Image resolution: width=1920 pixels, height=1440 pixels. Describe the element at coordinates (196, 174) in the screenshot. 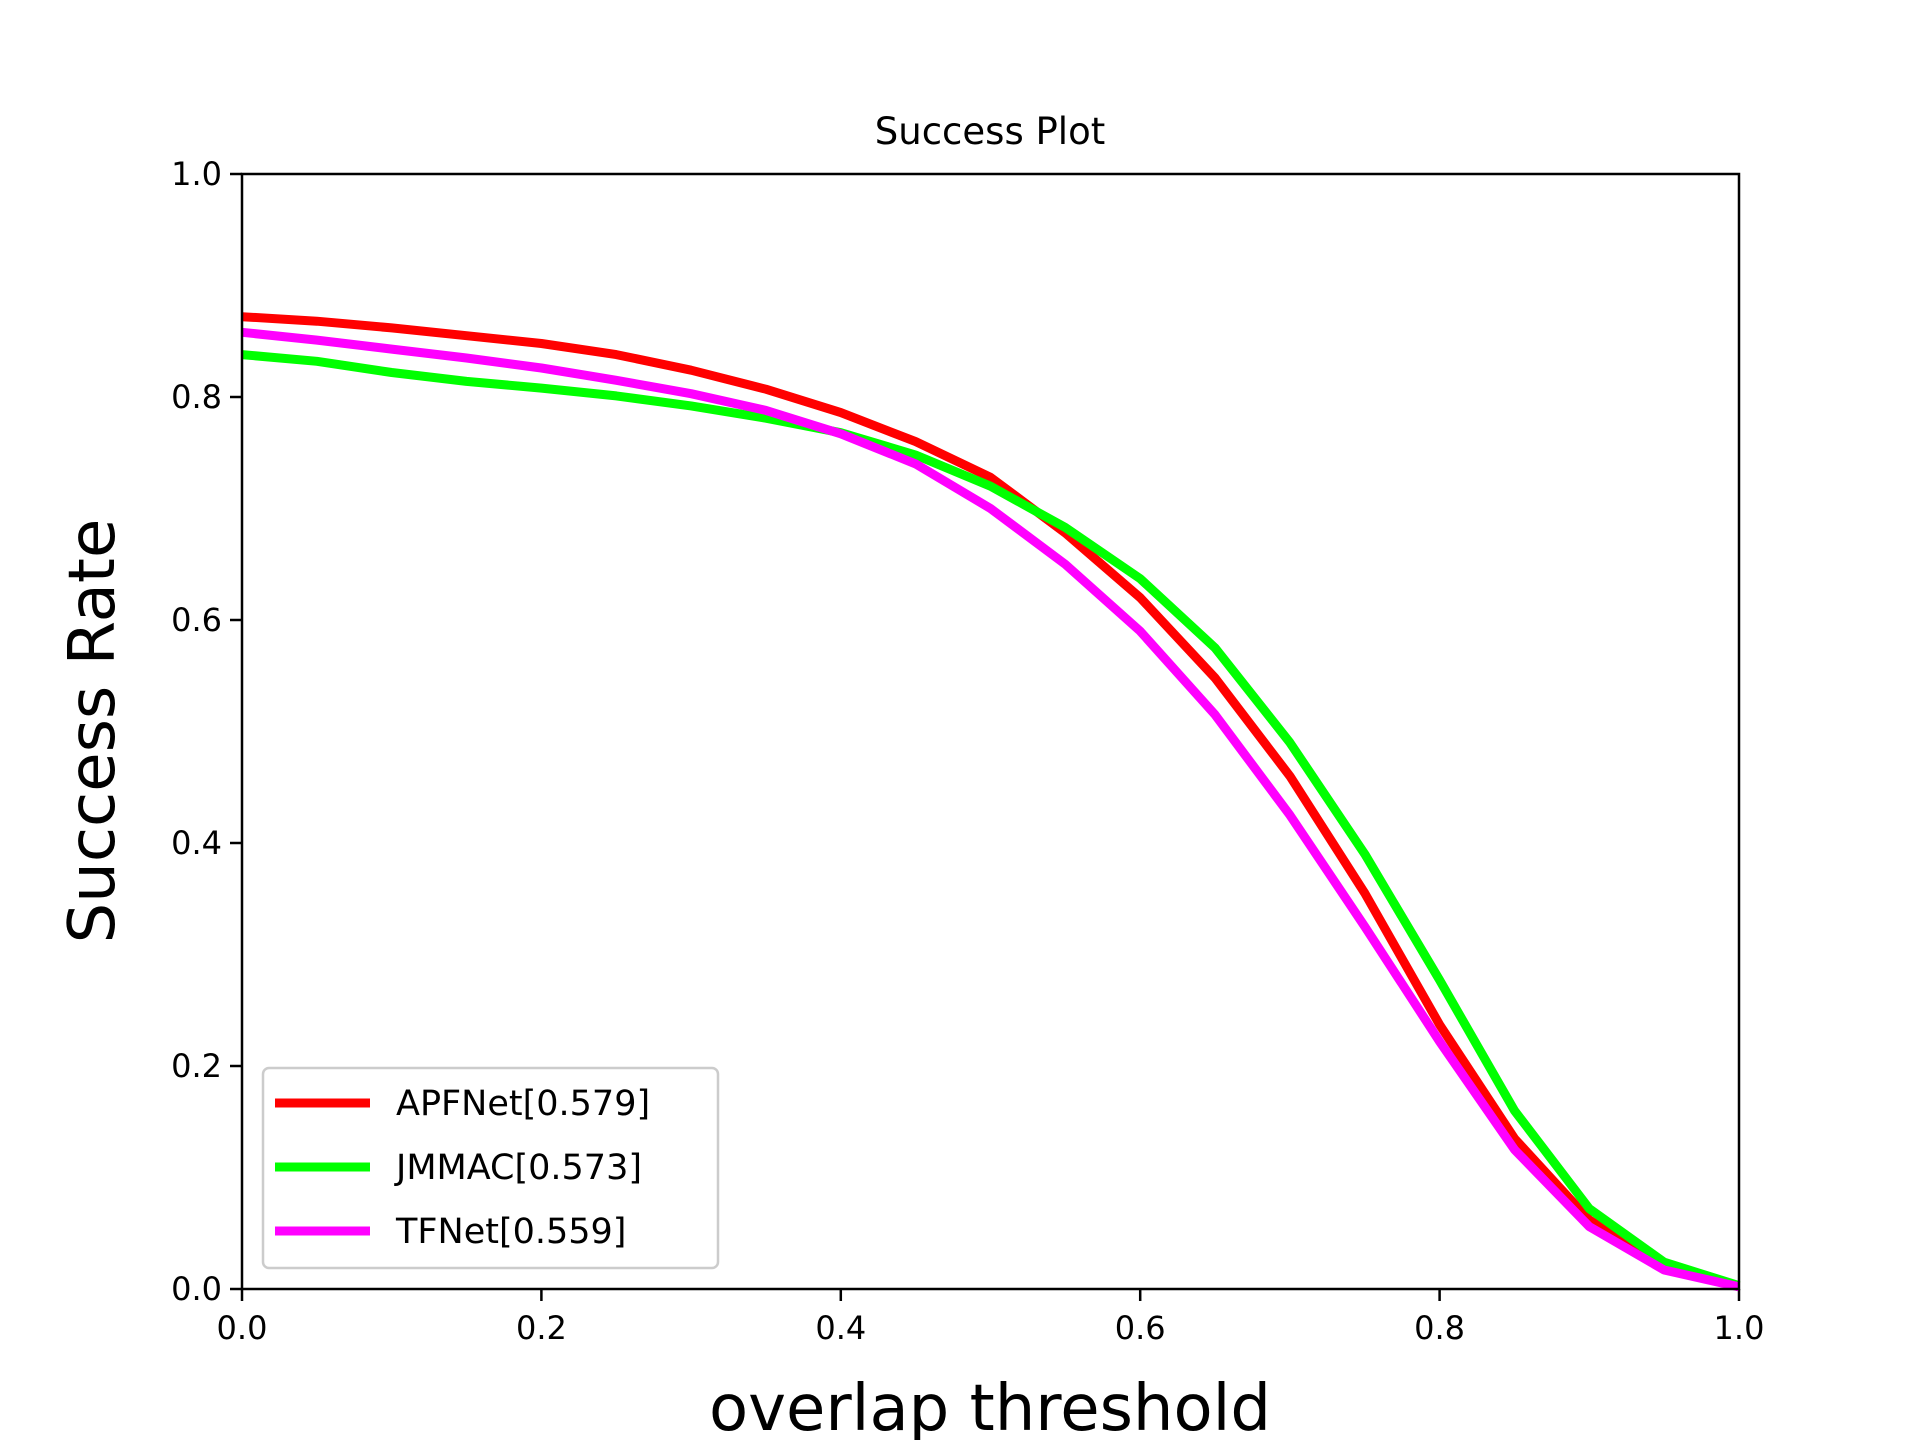

I see `y-tick-label: 1.0` at that location.